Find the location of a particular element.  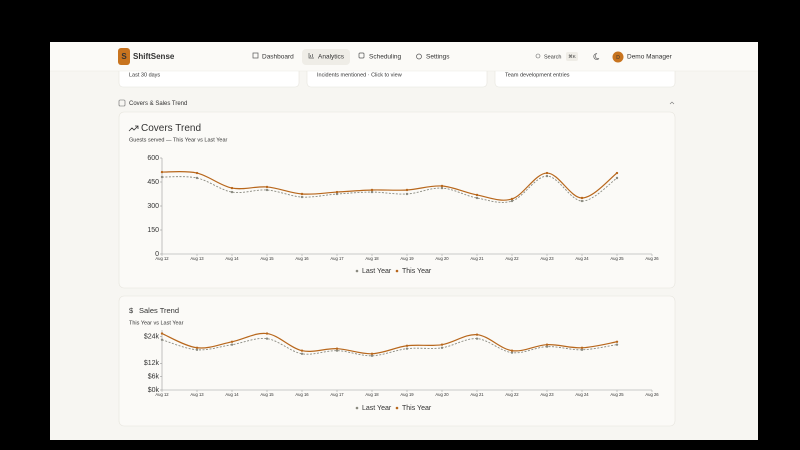

x-tick-label: Aug 23 is located at coordinates (547, 258).